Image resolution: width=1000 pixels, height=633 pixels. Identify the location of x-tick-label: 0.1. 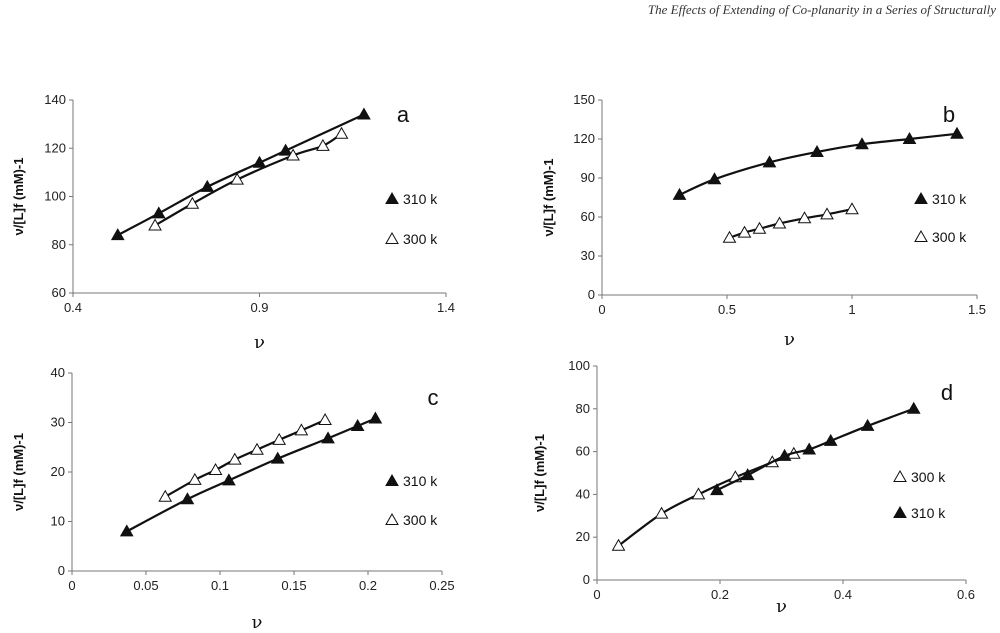
(220, 585).